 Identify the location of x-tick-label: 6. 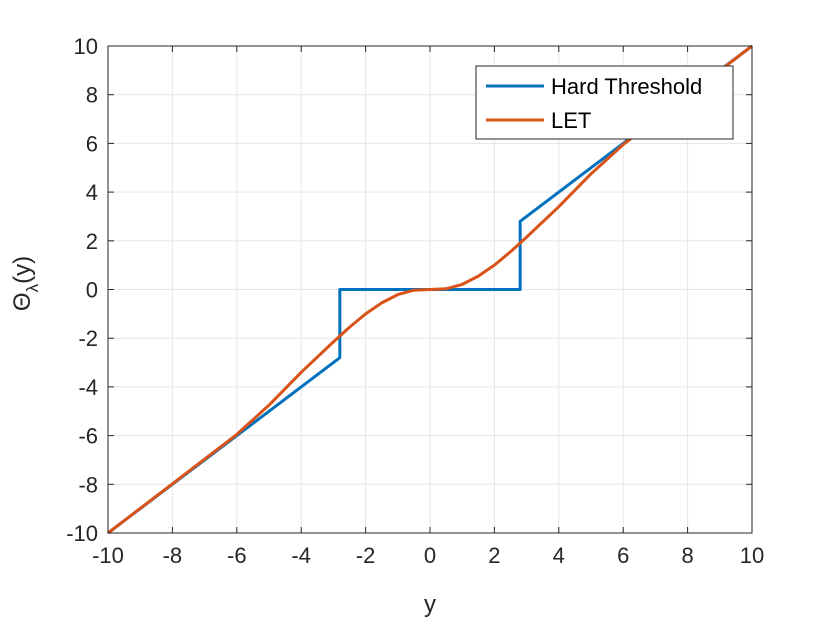
(623, 555).